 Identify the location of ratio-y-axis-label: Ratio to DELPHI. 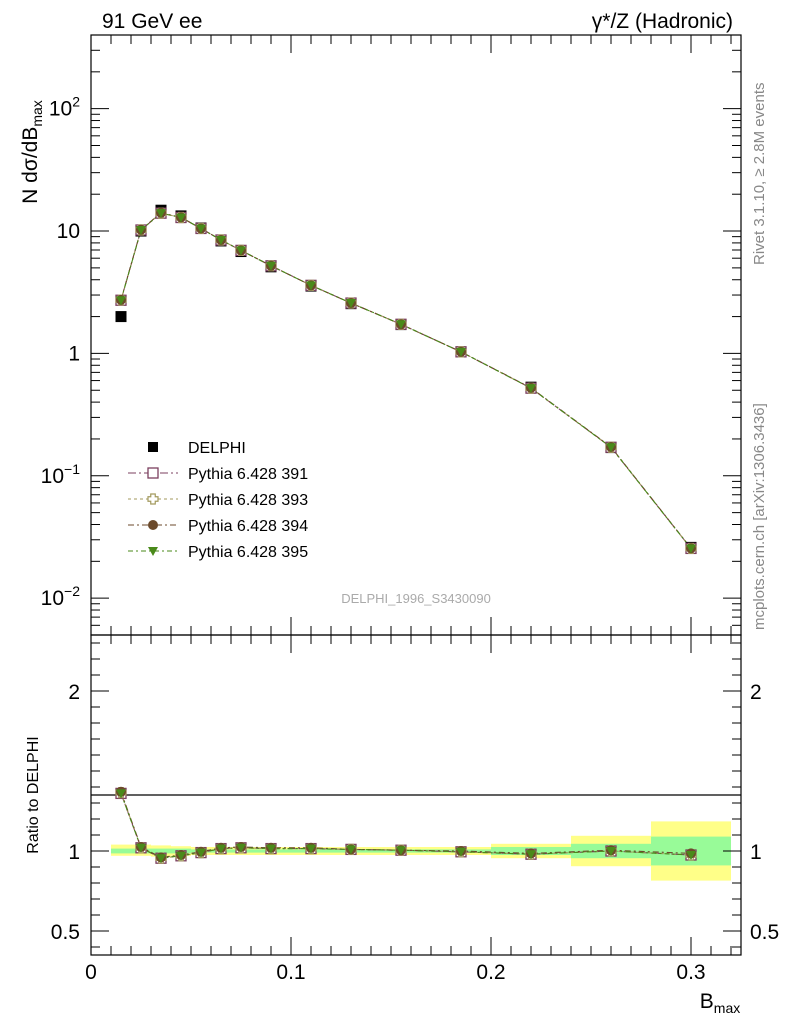
(33, 794).